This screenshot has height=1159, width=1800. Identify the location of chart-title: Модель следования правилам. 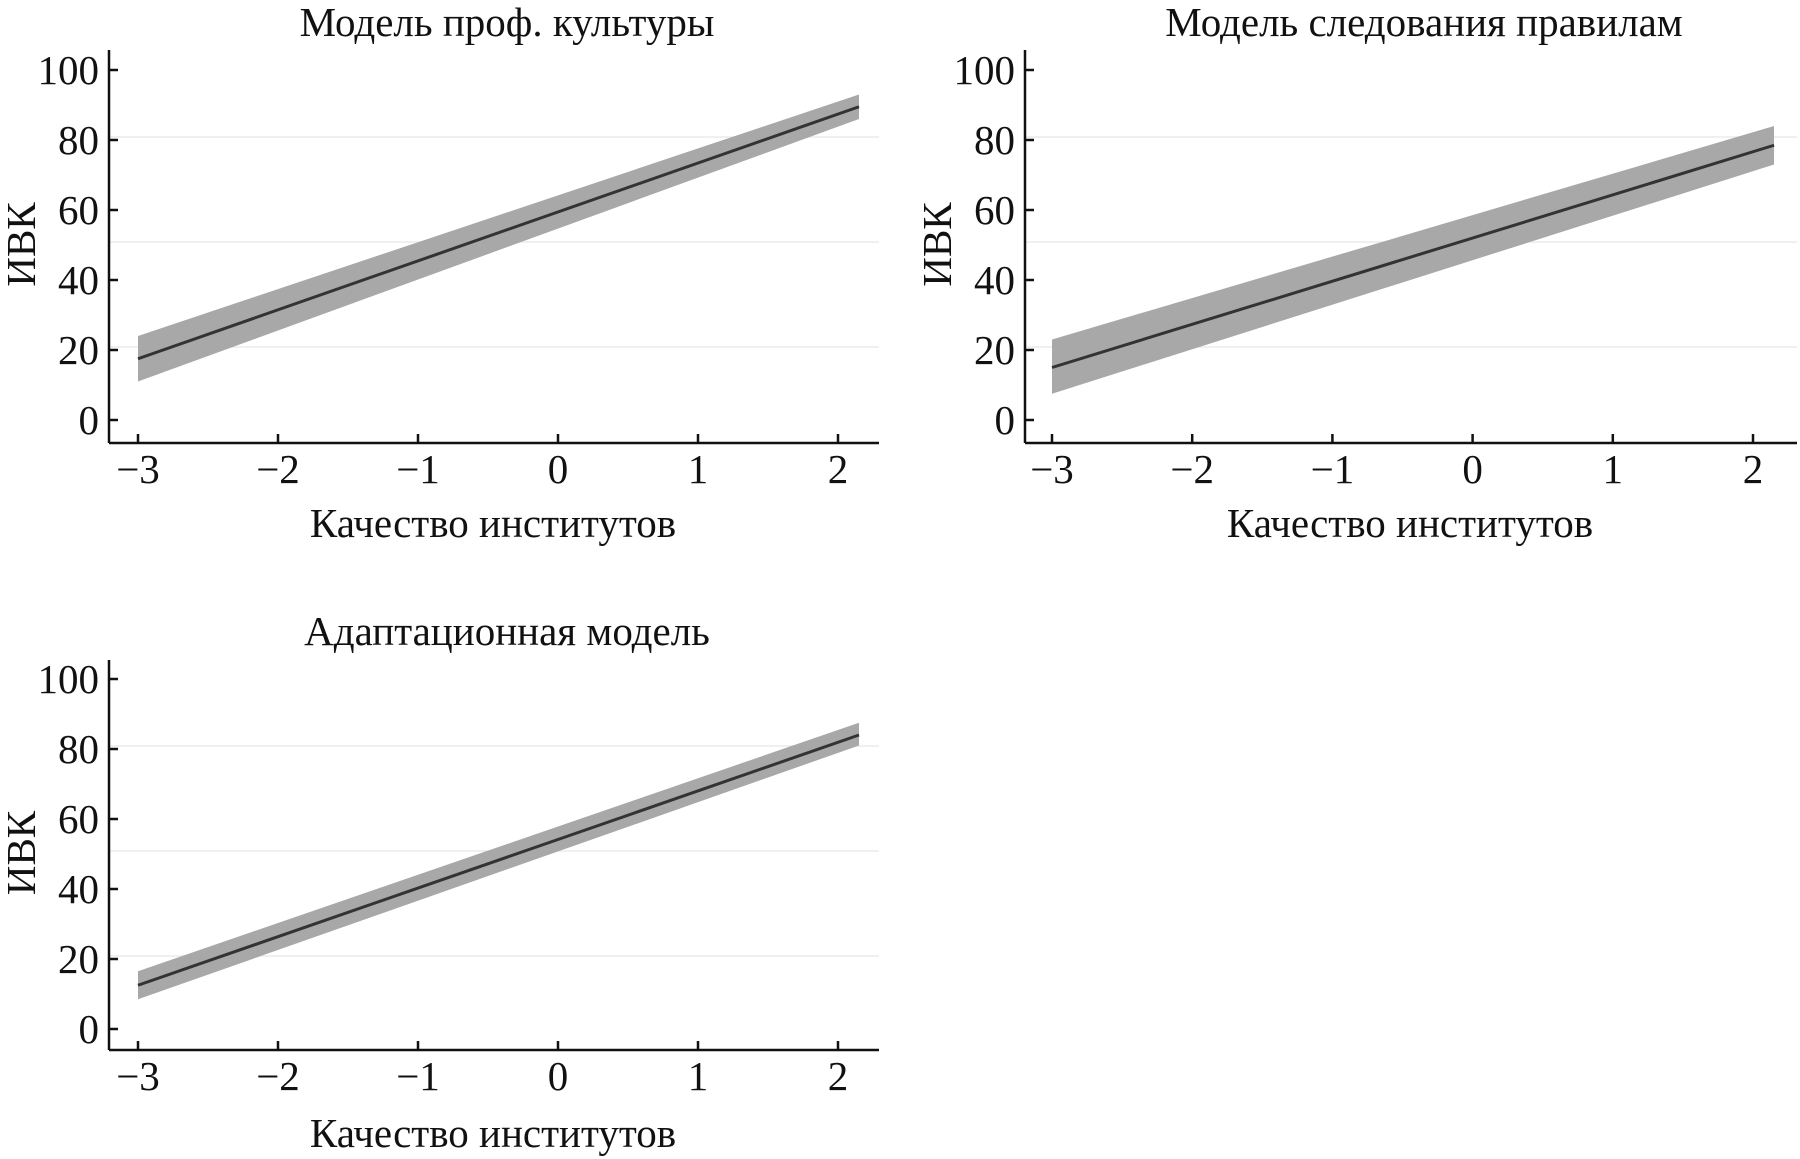
(1423, 22).